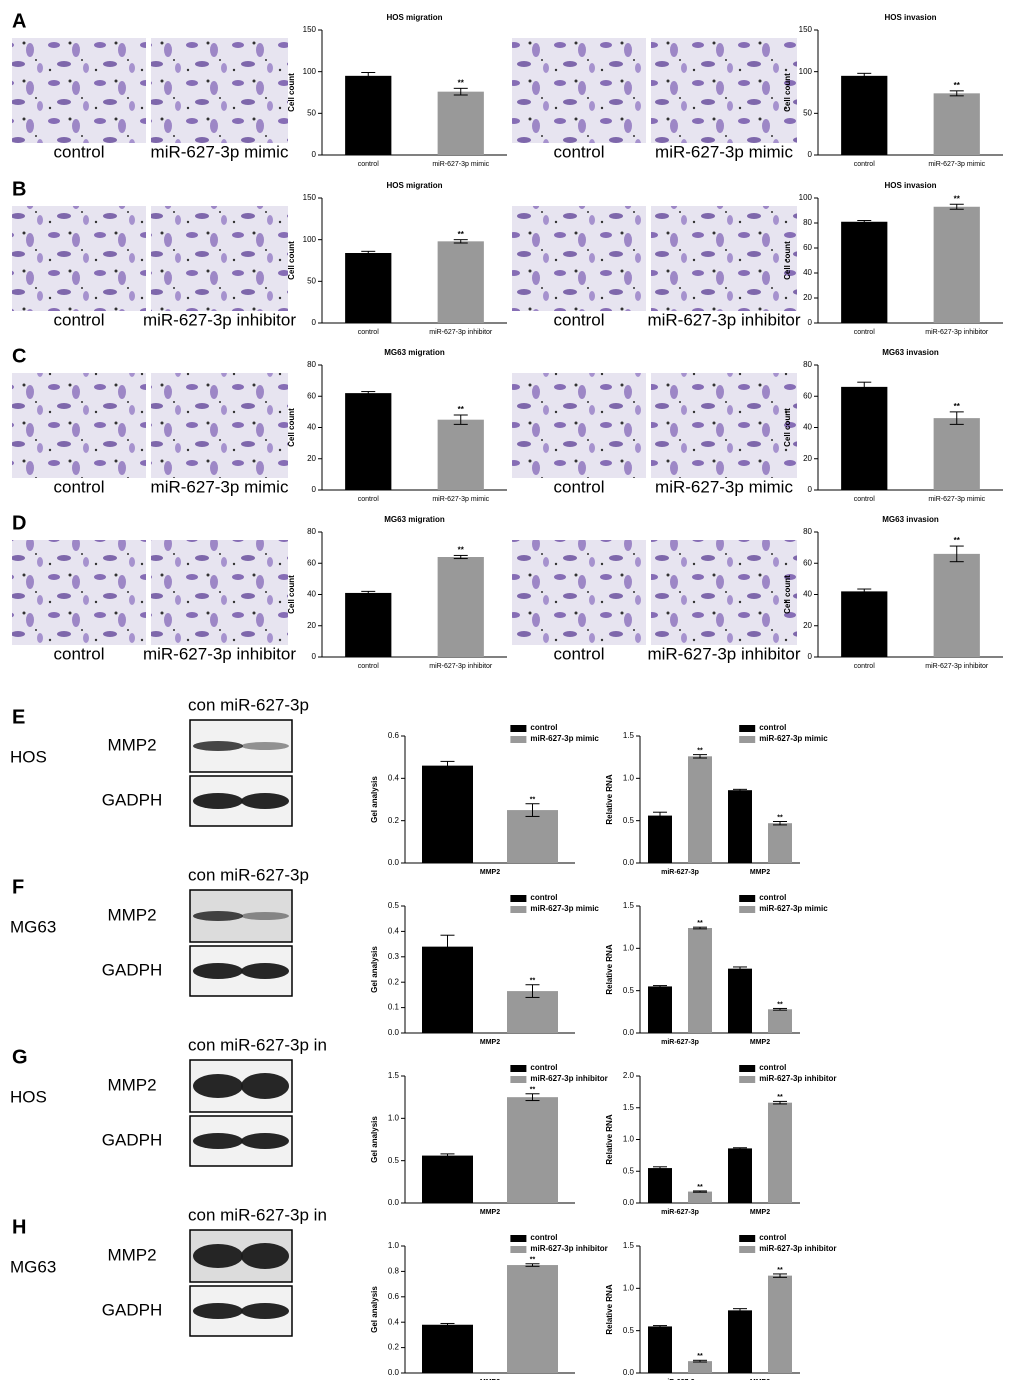  Describe the element at coordinates (19, 1227) in the screenshot. I see `panel-letter: H` at that location.